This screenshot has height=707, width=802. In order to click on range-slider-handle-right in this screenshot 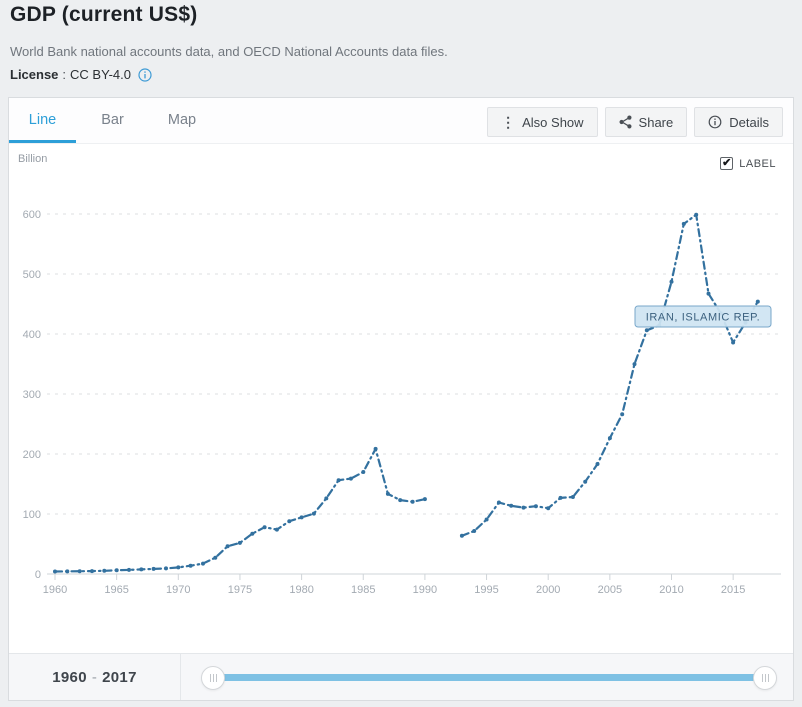, I will do `click(765, 678)`.